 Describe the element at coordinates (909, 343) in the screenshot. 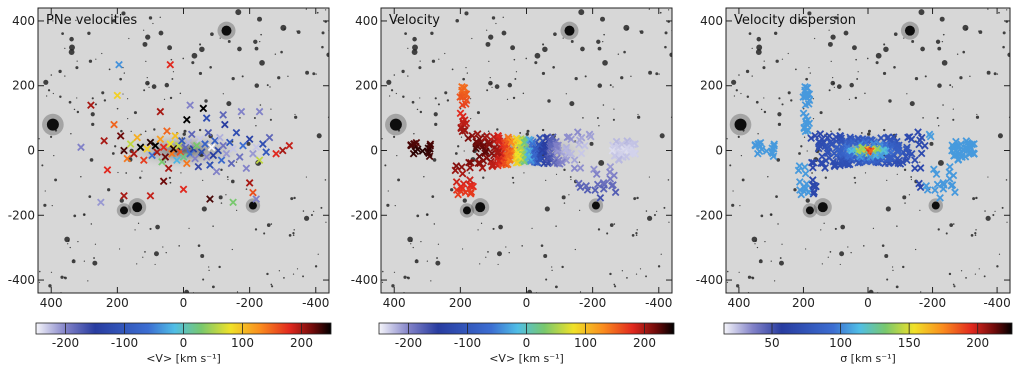

I see `colorbar-tick-label: 150` at that location.